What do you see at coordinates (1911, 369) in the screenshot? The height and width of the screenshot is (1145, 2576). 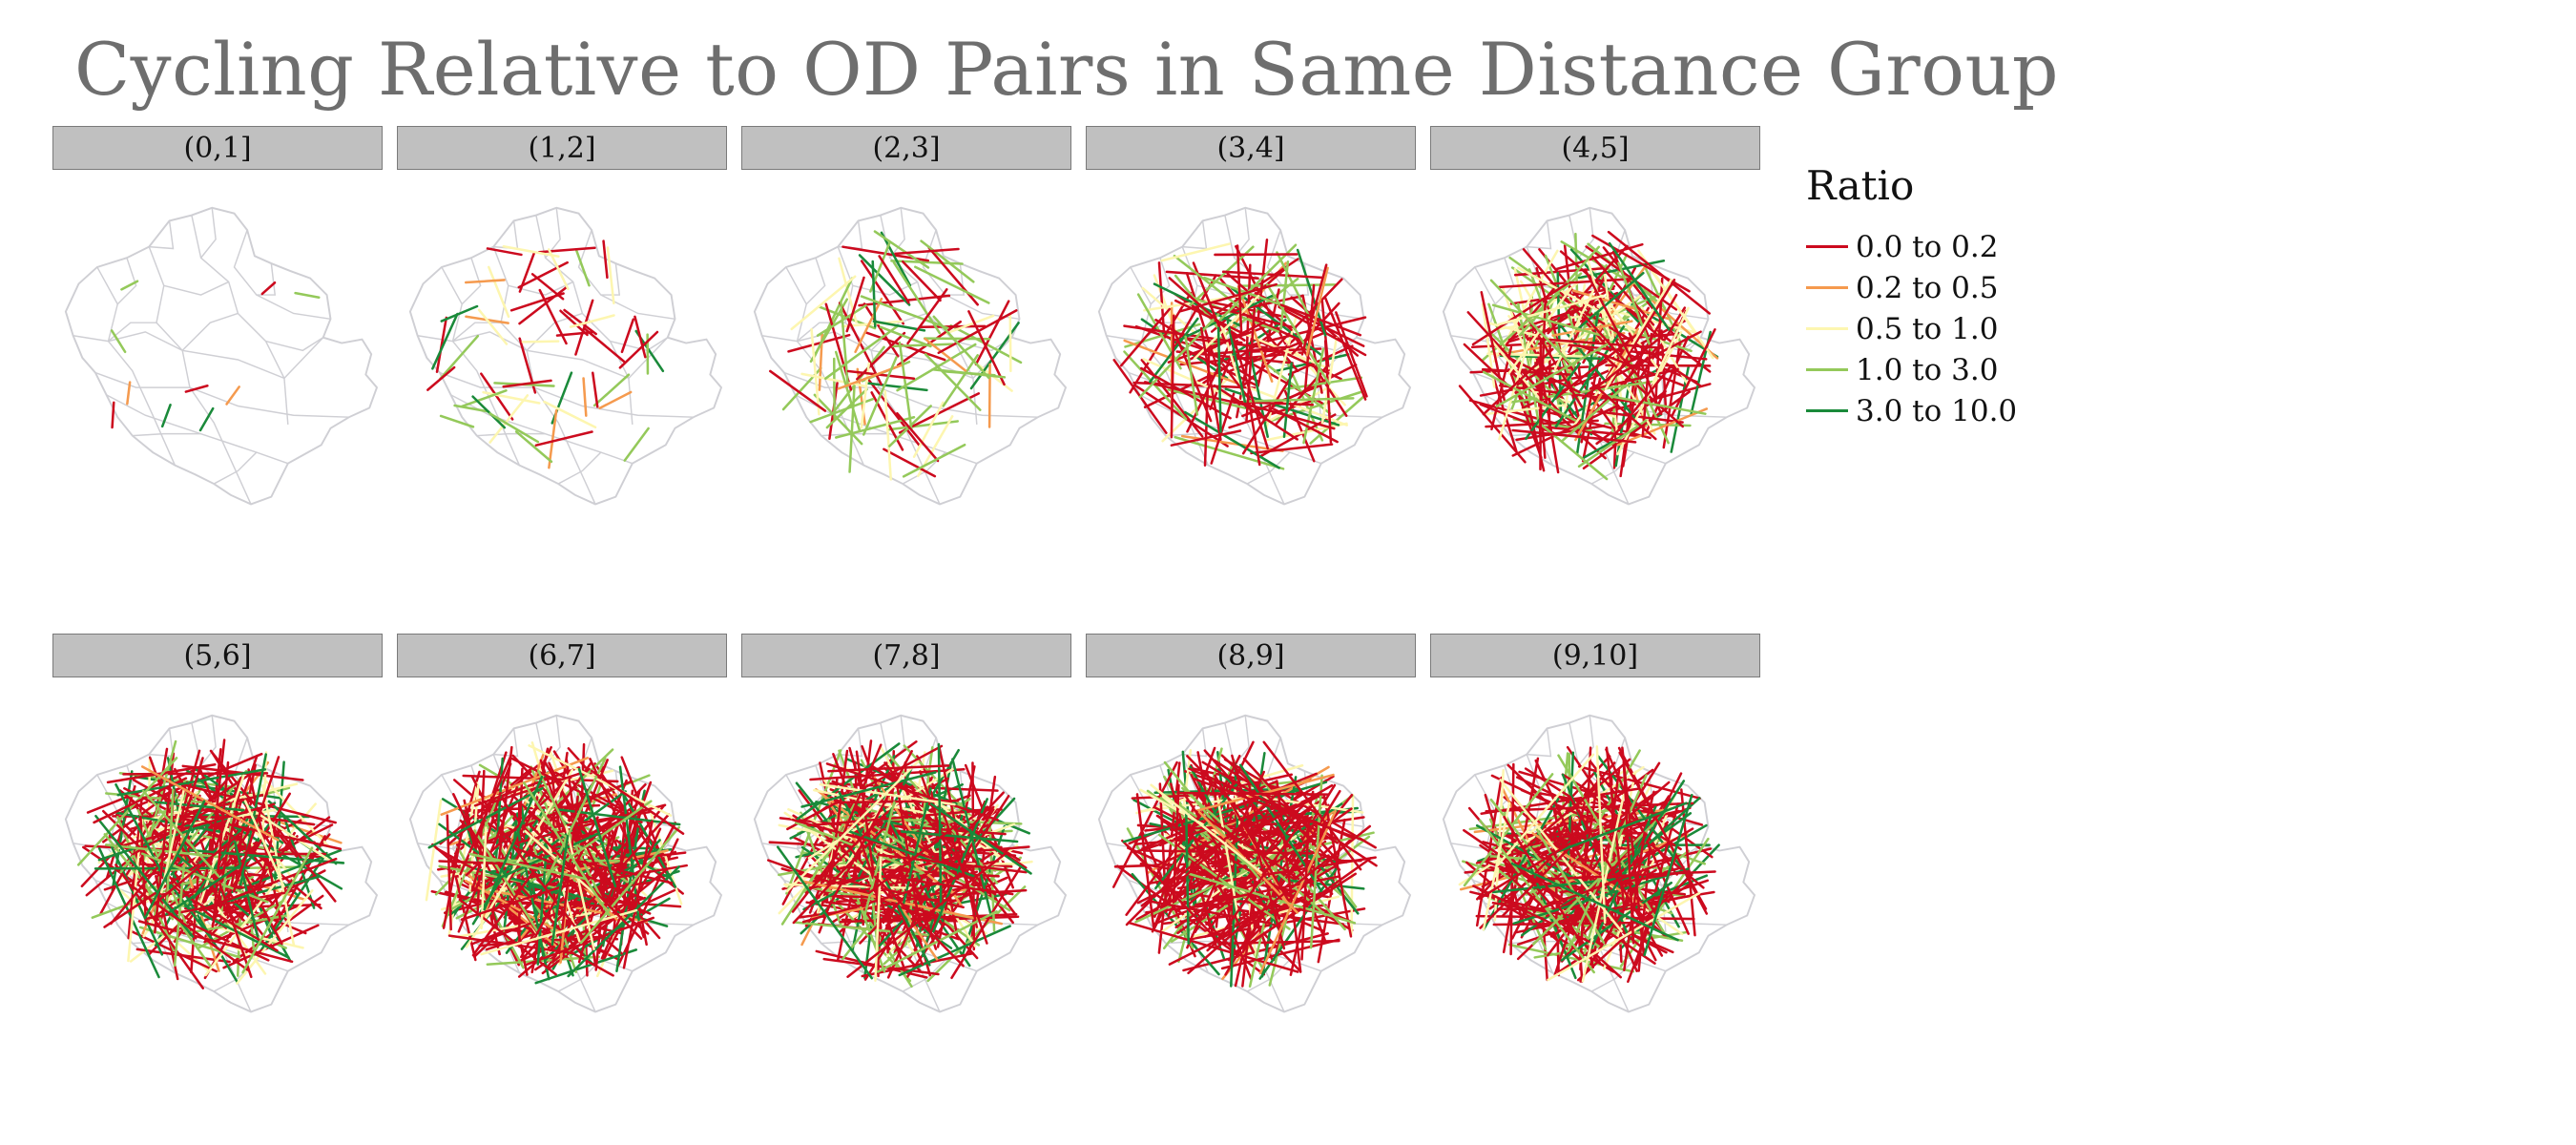 I see `legend-item: 1.0 to 3.0` at bounding box center [1911, 369].